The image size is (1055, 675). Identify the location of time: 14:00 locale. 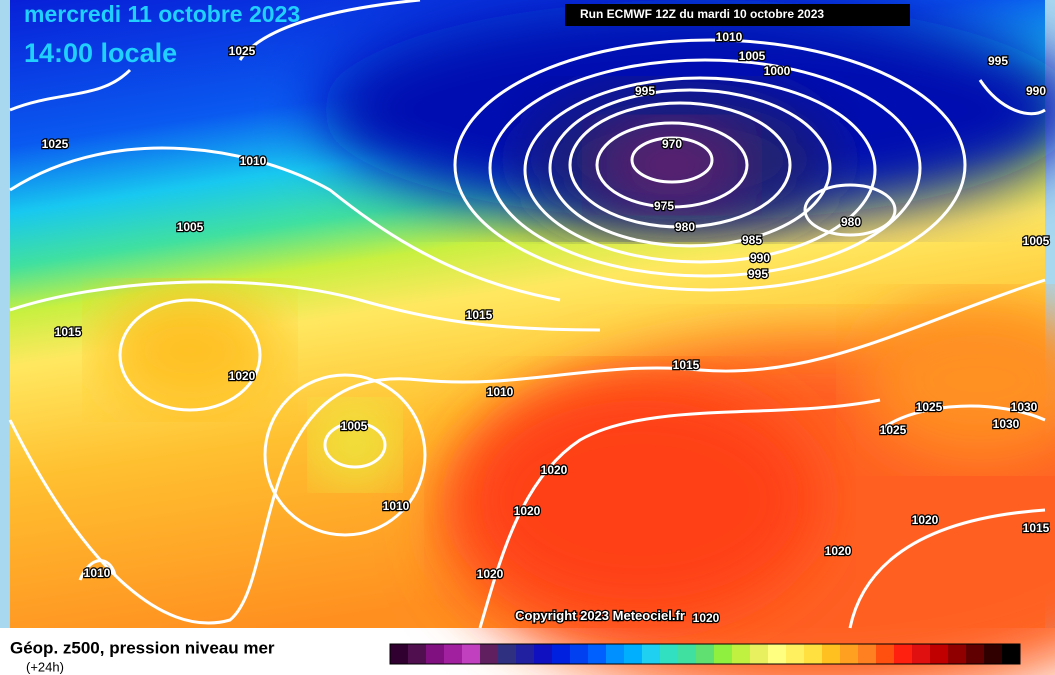
(100, 53).